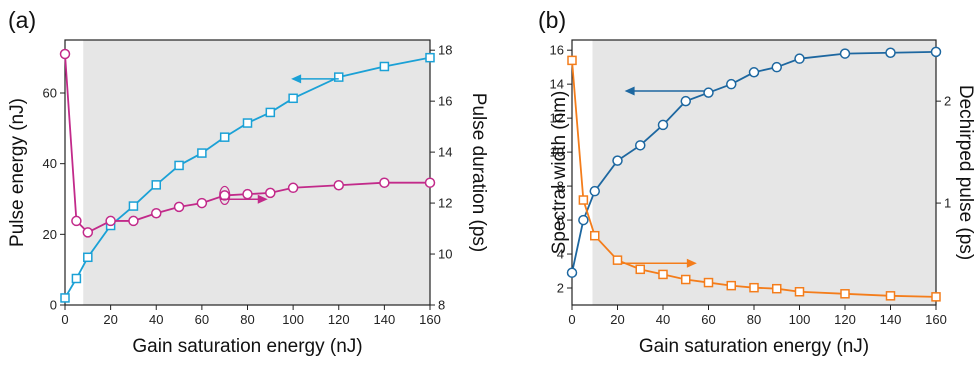 The height and width of the screenshot is (365, 974). I want to click on panel-b-y-tick-label: 8, so click(560, 186).